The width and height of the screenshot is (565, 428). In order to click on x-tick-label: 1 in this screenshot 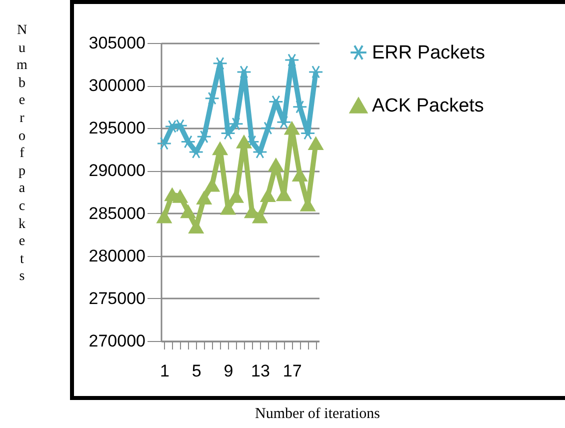, I will do `click(165, 371)`.